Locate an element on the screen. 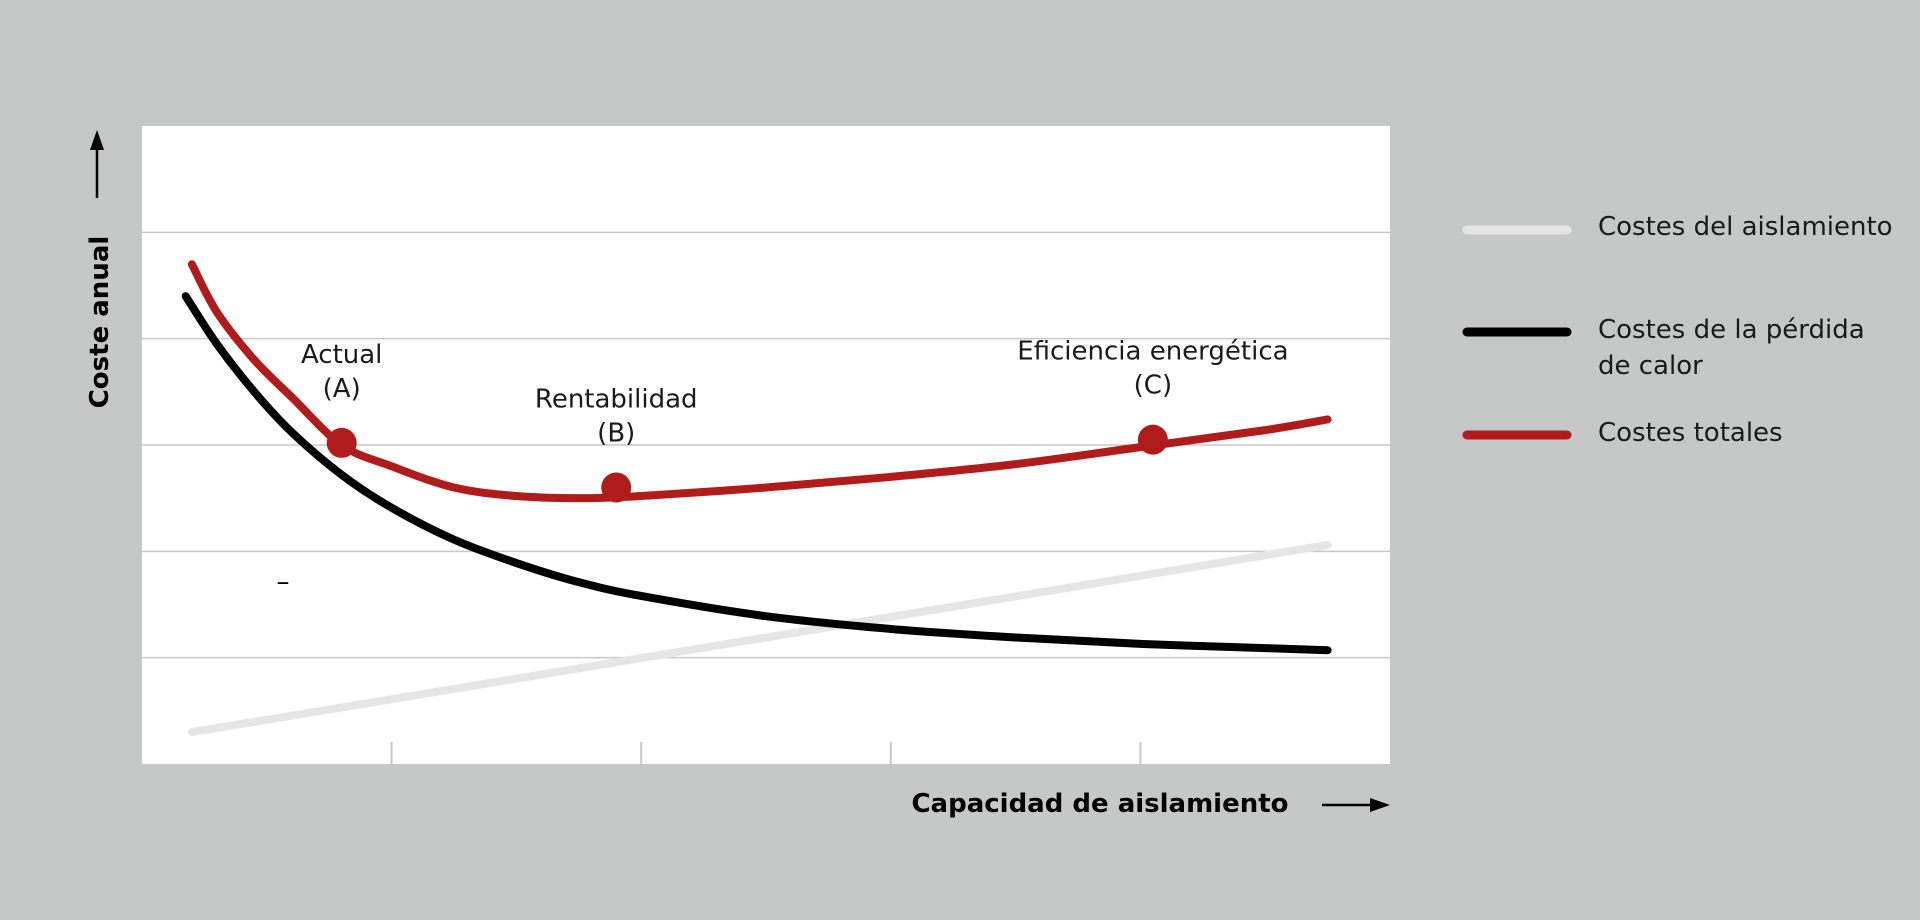 The height and width of the screenshot is (920, 1920). point-label: Actual is located at coordinates (341, 355).